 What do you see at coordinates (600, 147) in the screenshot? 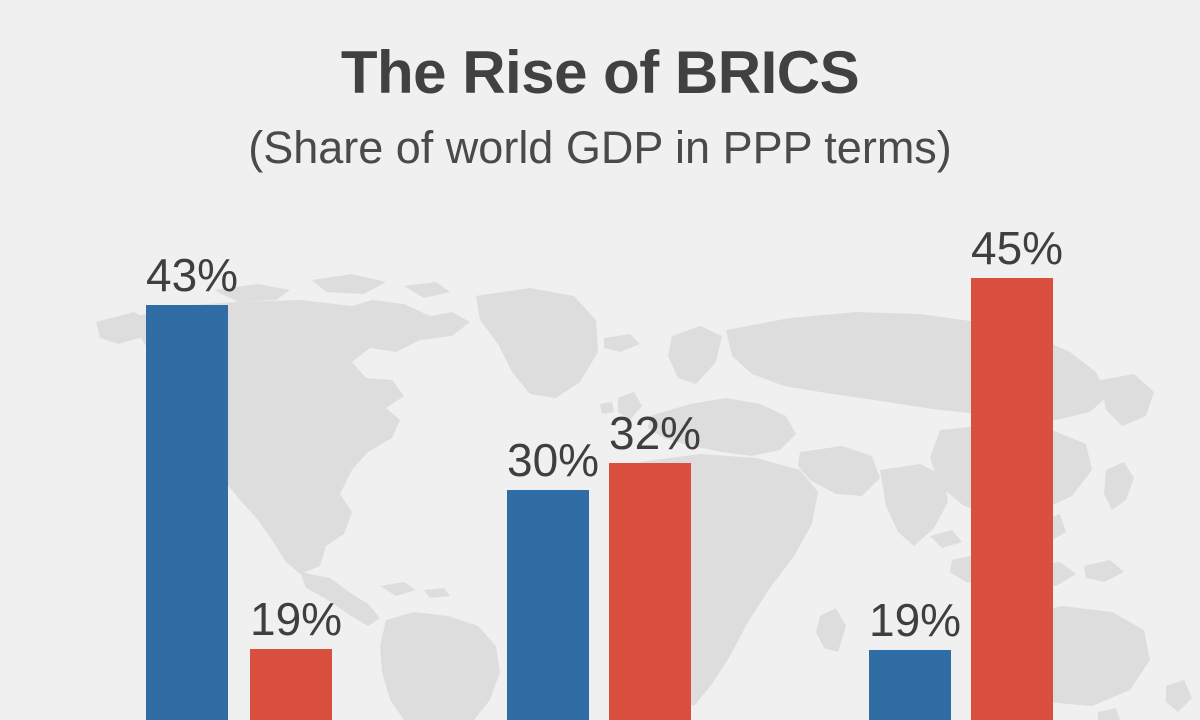
I see `chart-subtitle: (Share of world GDP in PPP terms)` at bounding box center [600, 147].